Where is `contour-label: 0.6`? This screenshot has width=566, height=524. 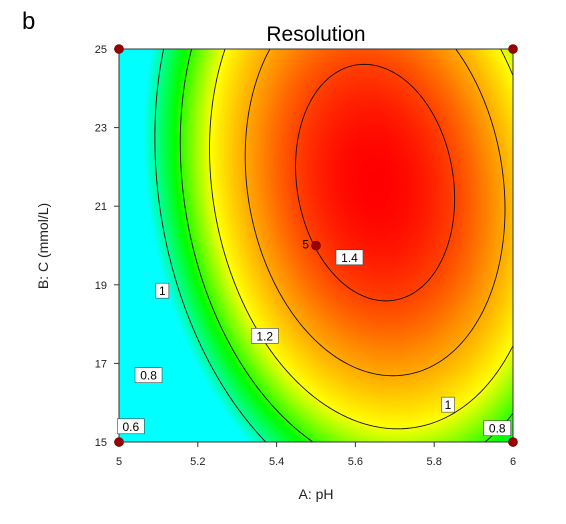 contour-label: 0.6 is located at coordinates (131, 426).